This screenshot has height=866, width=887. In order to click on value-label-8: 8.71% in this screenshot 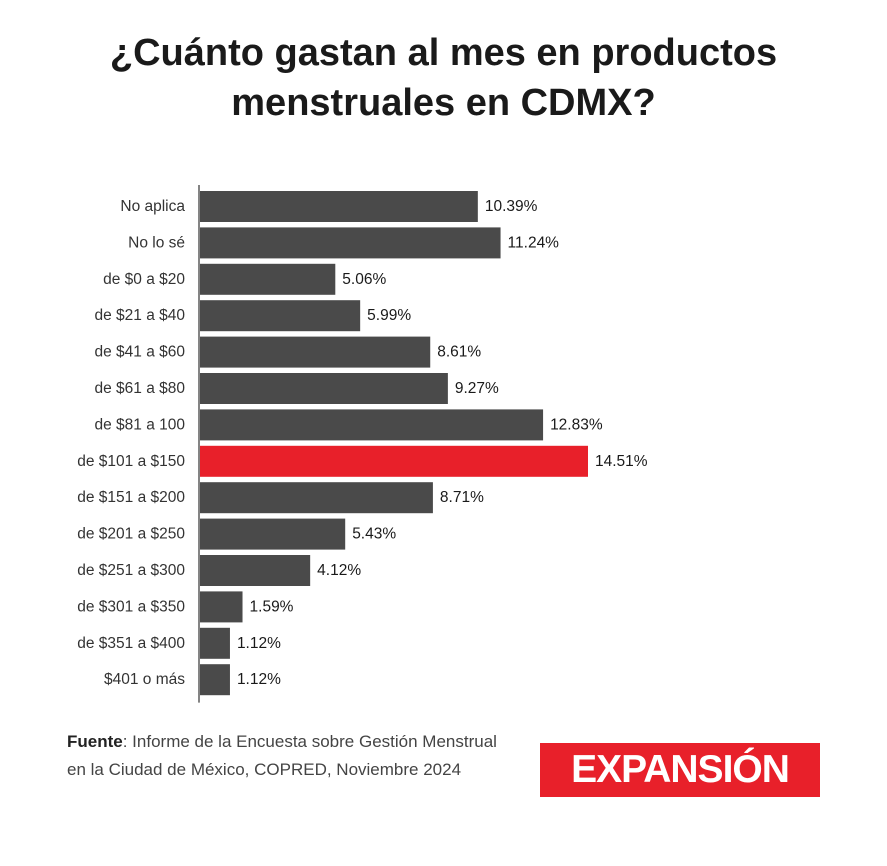, I will do `click(462, 497)`.